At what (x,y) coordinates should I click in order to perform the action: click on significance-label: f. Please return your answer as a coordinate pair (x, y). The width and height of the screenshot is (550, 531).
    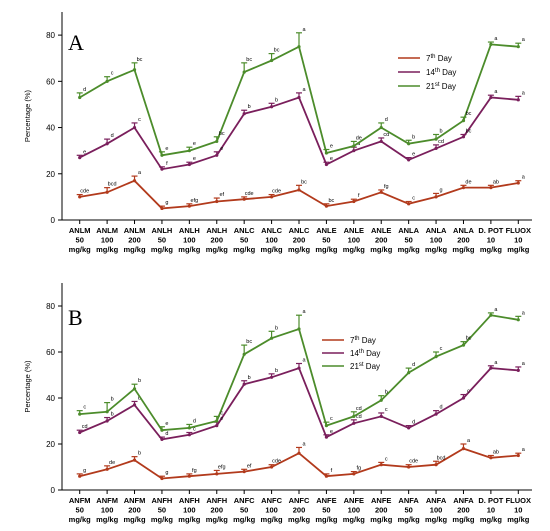
    Looking at the image, I should click on (332, 471).